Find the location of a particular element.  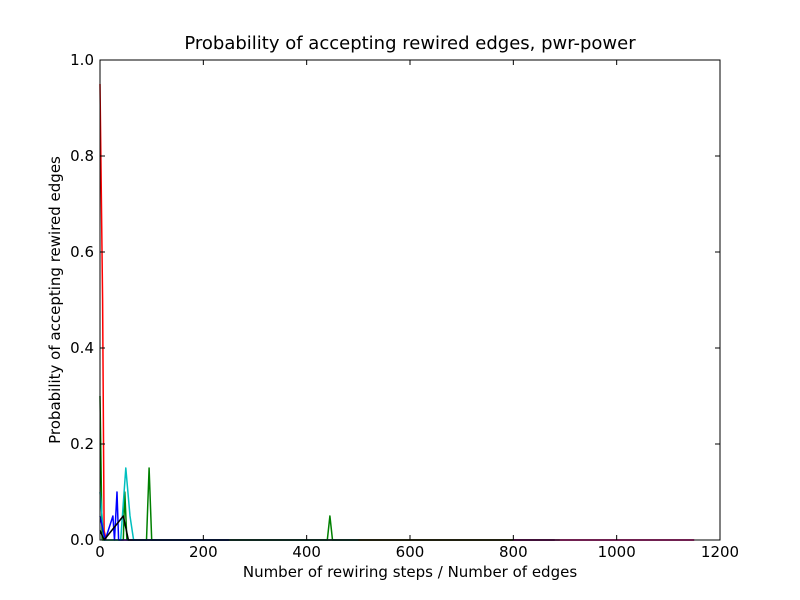

y-tick-label: 0.4 is located at coordinates (82, 348).